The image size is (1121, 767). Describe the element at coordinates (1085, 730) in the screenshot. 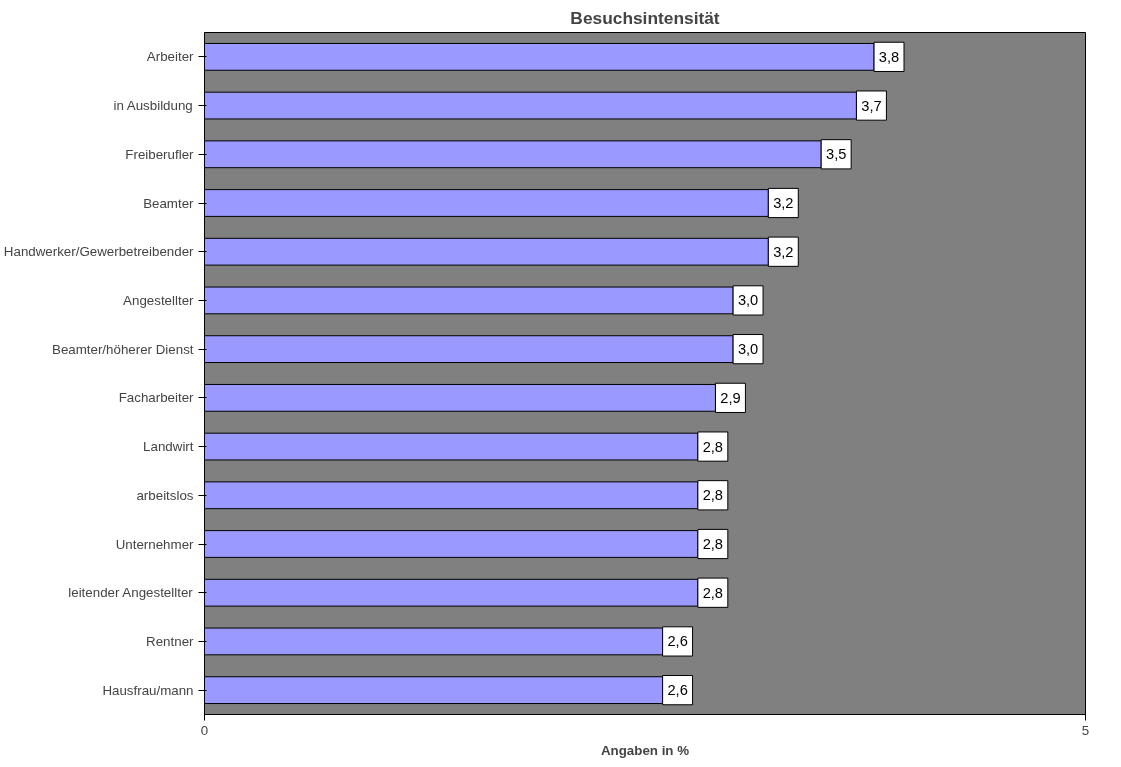

I see `x-tick-label: 5` at that location.